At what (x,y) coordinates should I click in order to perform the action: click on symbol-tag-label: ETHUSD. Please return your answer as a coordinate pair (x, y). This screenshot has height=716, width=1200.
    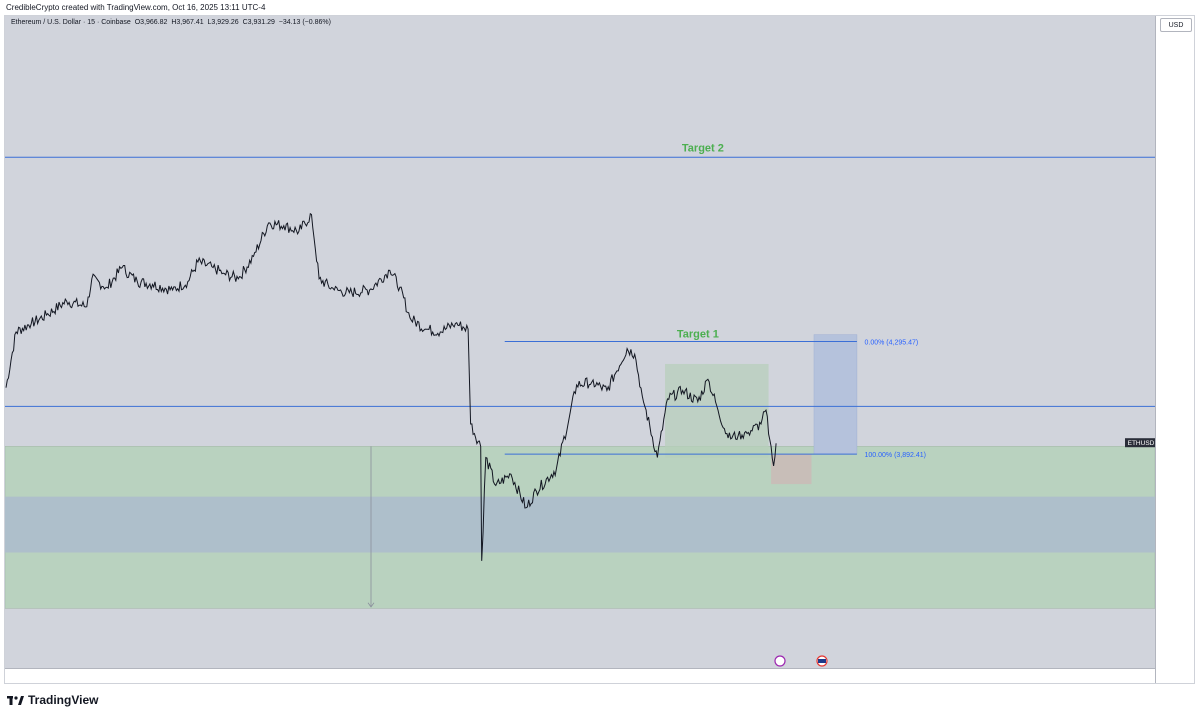
    Looking at the image, I should click on (1141, 443).